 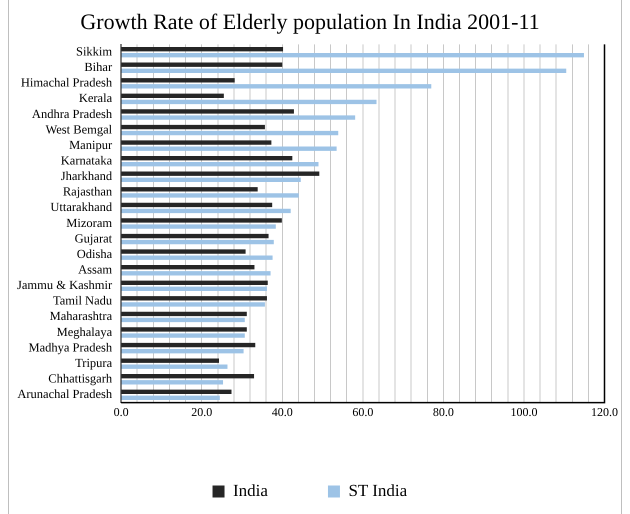 What do you see at coordinates (65, 394) in the screenshot?
I see `y-tick-label: Arunachal Pradesh` at bounding box center [65, 394].